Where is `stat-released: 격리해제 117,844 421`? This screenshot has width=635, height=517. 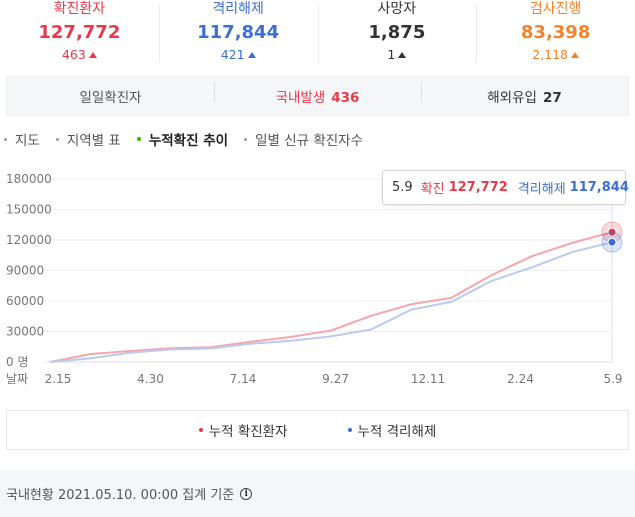
stat-released: 격리해제 117,844 421 is located at coordinates (238, 34).